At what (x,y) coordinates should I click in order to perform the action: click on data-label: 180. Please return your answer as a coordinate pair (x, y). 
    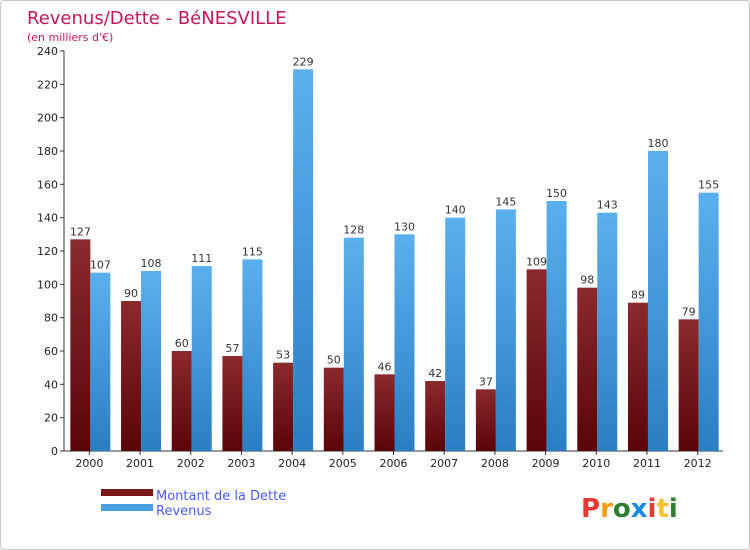
    Looking at the image, I should click on (657, 143).